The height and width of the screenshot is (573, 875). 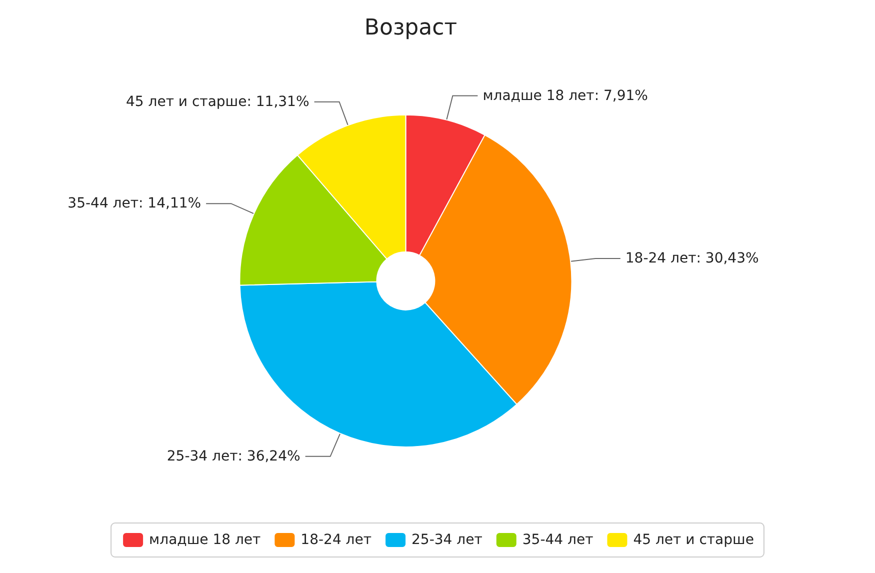 What do you see at coordinates (336, 540) in the screenshot?
I see `legend-label: 18-24 лет` at bounding box center [336, 540].